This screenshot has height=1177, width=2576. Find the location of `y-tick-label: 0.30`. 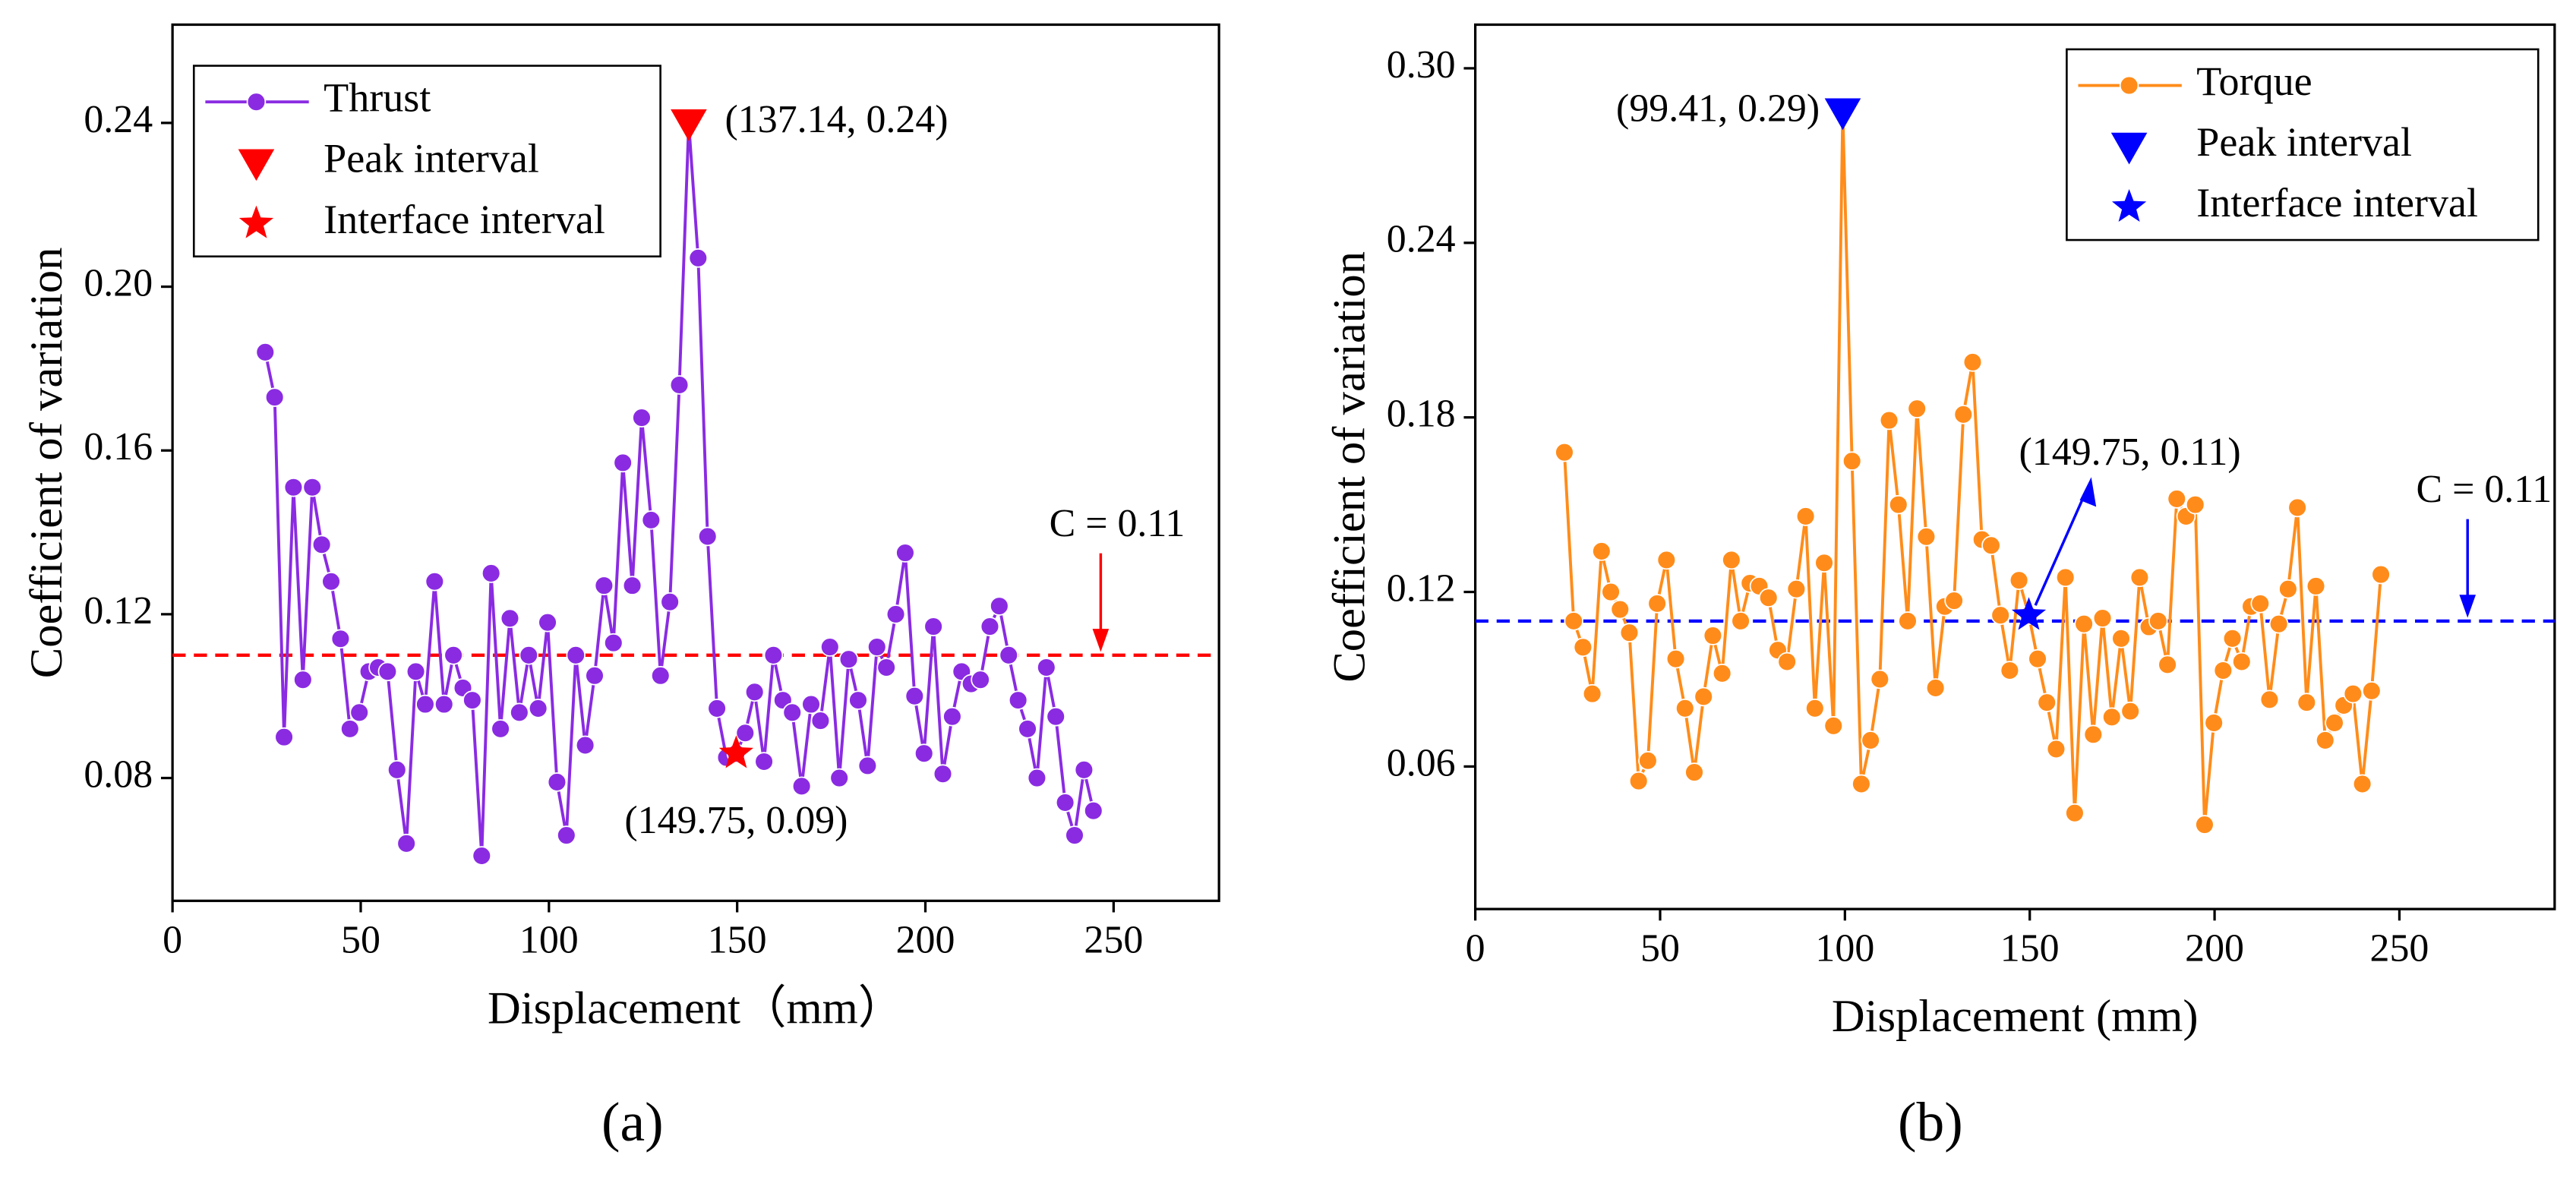

y-tick-label: 0.30 is located at coordinates (1421, 65).